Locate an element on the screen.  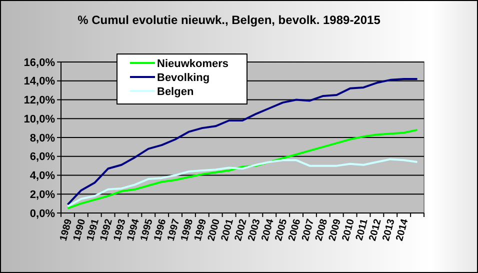
legend-label: Bevolking is located at coordinates (183, 78).